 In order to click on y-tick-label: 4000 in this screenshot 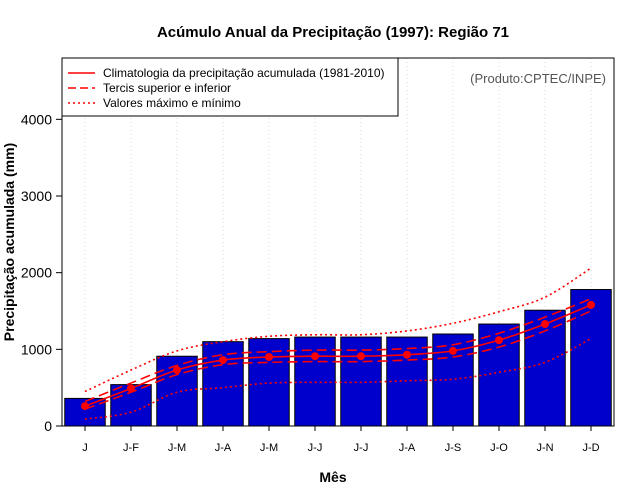, I will do `click(36, 119)`.